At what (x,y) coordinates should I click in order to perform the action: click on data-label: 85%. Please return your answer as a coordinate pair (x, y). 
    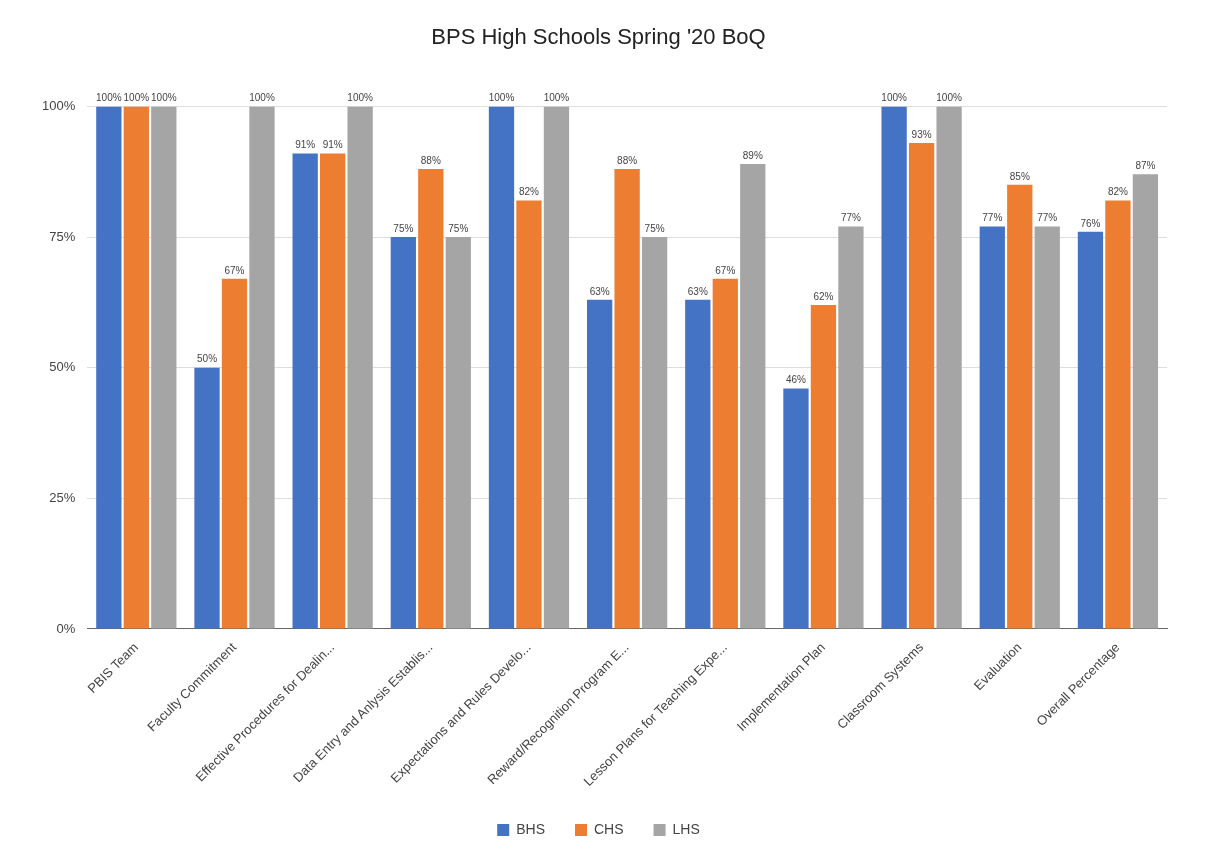
    Looking at the image, I should click on (1019, 176).